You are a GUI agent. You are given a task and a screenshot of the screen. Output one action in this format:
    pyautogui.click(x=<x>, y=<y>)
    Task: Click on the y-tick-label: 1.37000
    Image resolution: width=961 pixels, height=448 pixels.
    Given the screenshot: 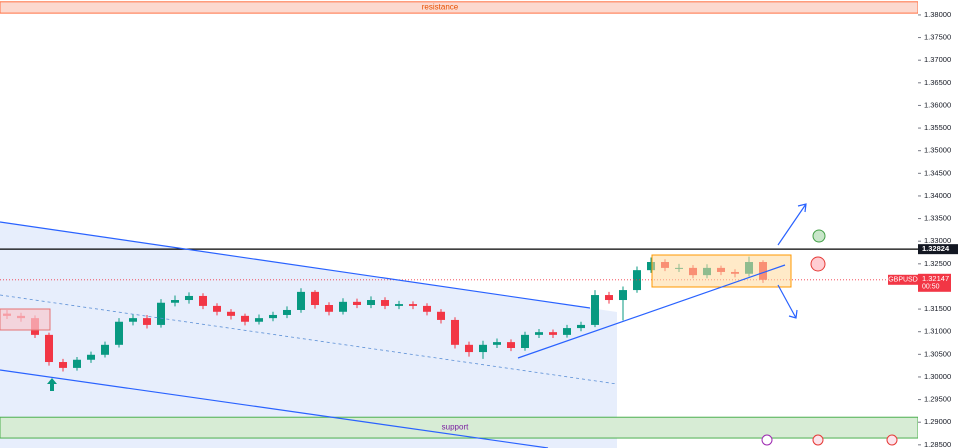 What is the action you would take?
    pyautogui.click(x=937, y=59)
    